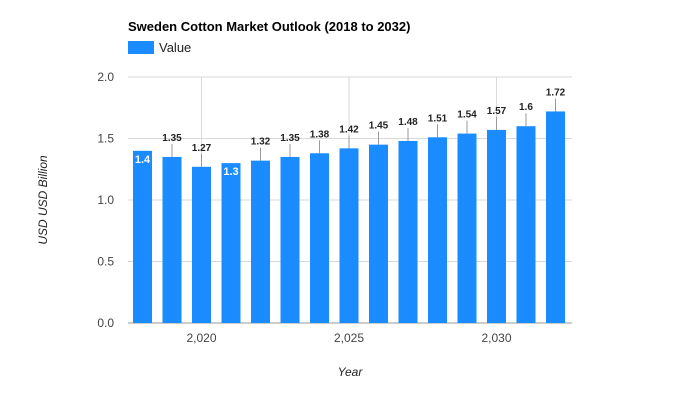 This screenshot has height=400, width=700. Describe the element at coordinates (201, 338) in the screenshot. I see `x-tick-label: 2,020` at that location.